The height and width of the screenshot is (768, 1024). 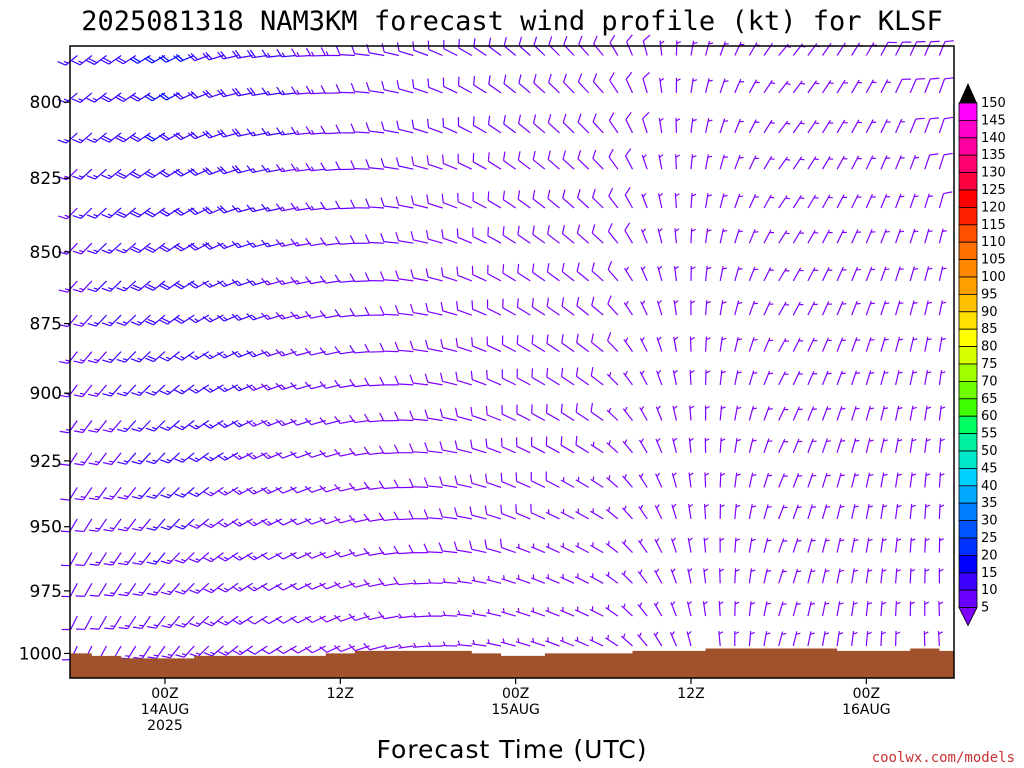 What do you see at coordinates (44, 378) in the screenshot?
I see `y-axis-ticks: 800 825 850 875 900 925 950 975 1000` at bounding box center [44, 378].